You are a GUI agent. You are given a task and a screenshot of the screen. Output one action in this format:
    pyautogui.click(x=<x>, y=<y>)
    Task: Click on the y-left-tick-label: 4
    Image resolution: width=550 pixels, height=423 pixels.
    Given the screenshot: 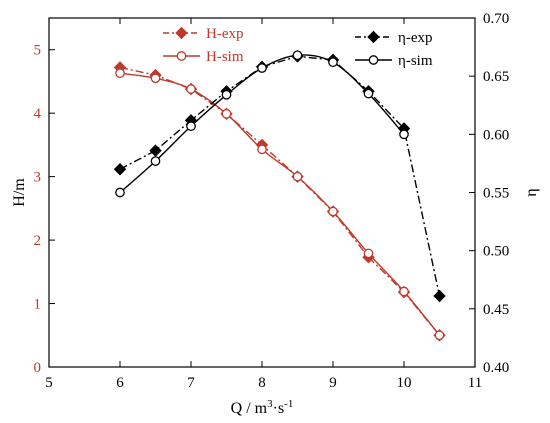 What is the action you would take?
    pyautogui.click(x=38, y=114)
    